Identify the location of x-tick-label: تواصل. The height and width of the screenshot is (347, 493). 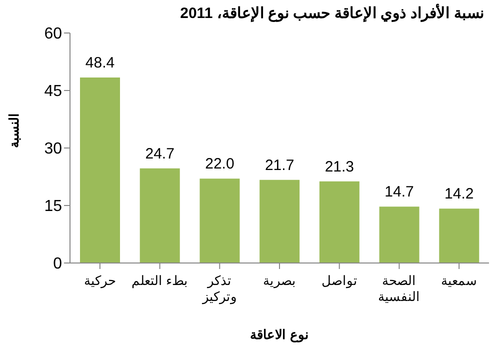
(339, 281).